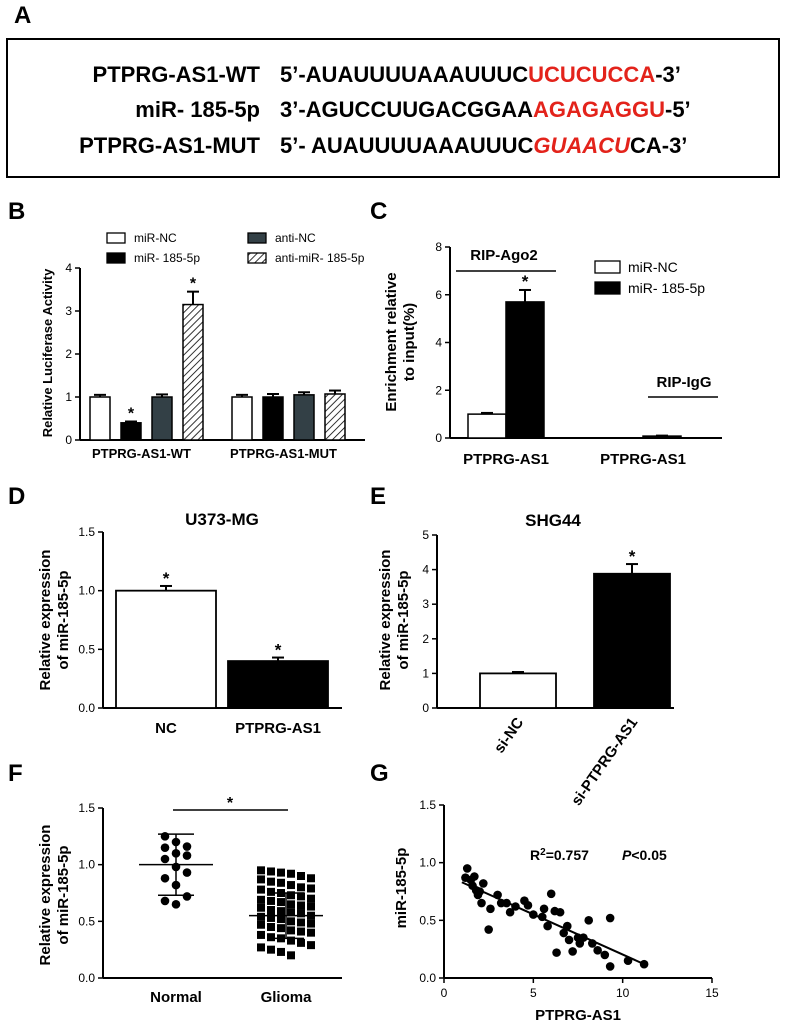 The image size is (787, 1025). I want to click on chart-c-bar, so click(525, 370).